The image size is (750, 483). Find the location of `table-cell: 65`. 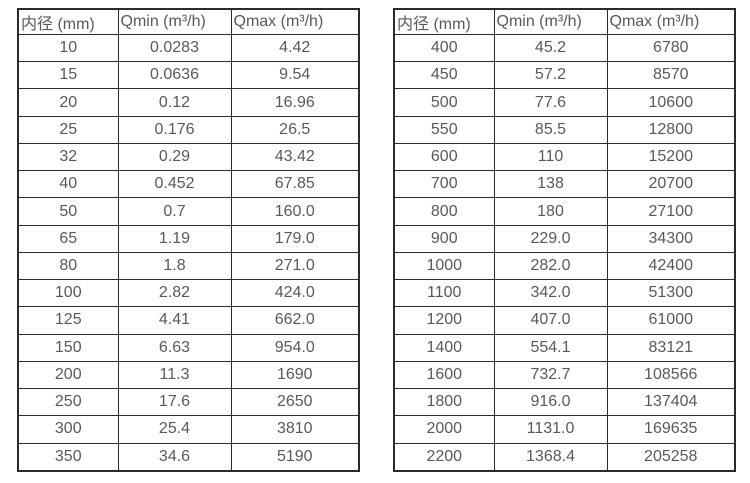

table-cell: 65 is located at coordinates (68, 238).